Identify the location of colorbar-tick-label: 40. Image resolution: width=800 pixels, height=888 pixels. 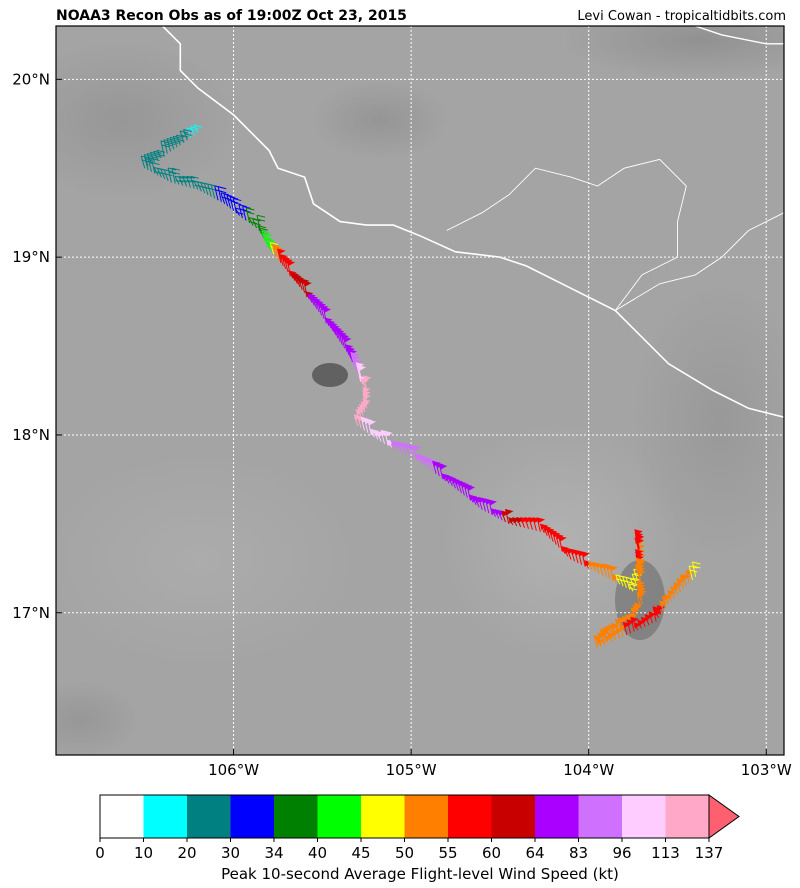
(317, 853).